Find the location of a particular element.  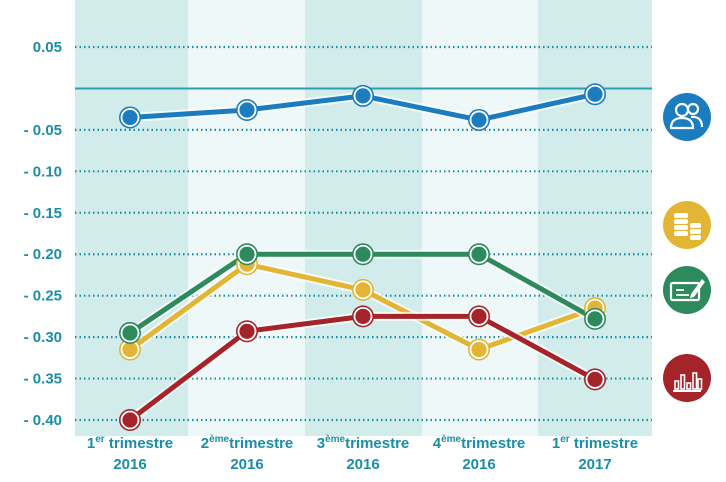

pen is located at coordinates (697, 288).